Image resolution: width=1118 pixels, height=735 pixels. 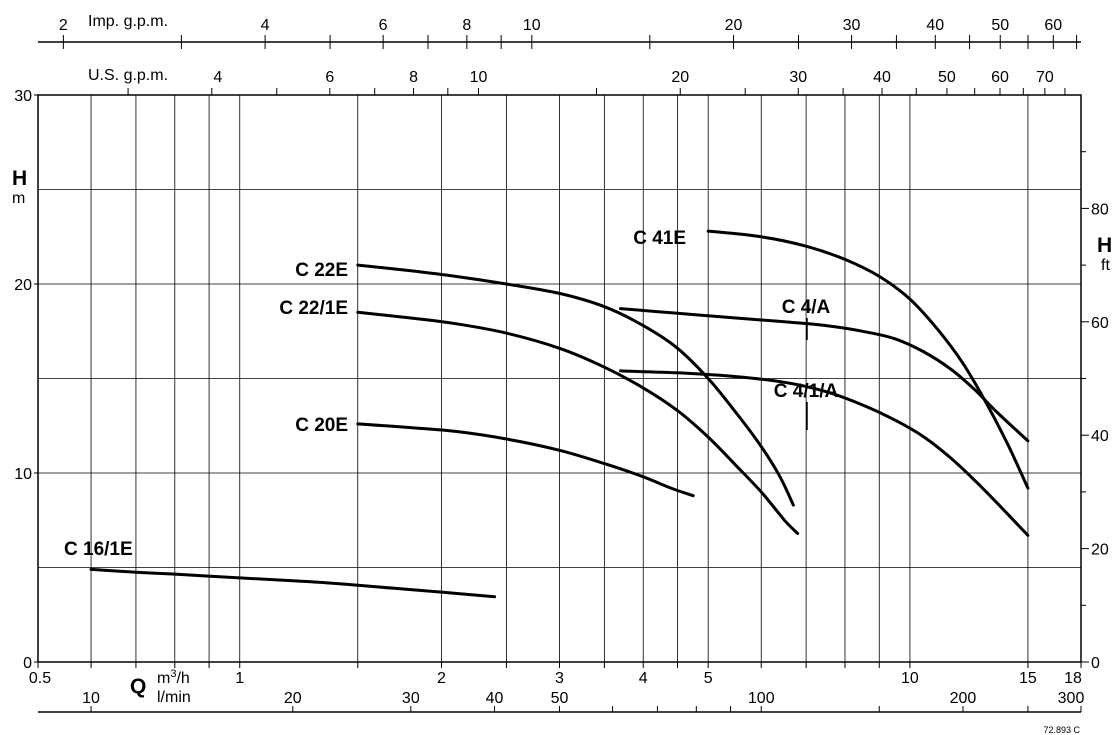 What do you see at coordinates (138, 686) in the screenshot?
I see `q-letter: Q` at bounding box center [138, 686].